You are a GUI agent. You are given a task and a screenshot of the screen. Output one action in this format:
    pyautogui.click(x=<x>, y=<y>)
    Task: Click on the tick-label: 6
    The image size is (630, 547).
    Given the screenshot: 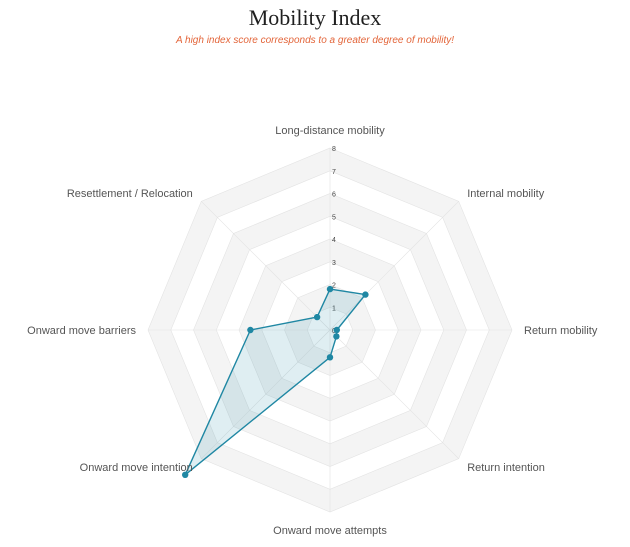 What is the action you would take?
    pyautogui.click(x=334, y=195)
    